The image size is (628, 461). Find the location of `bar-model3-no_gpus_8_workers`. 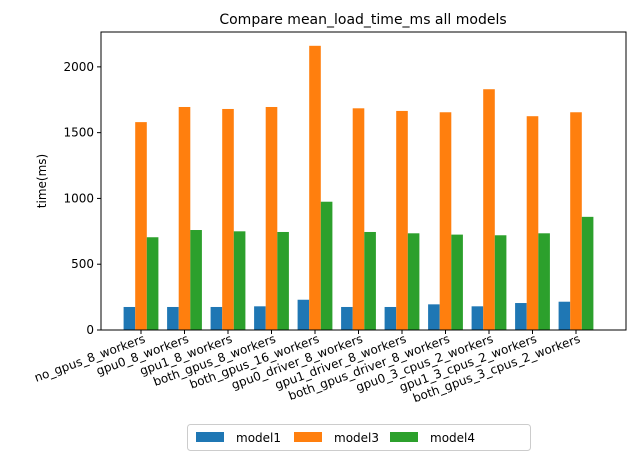

bar-model3-no_gpus_8_workers is located at coordinates (141, 226).